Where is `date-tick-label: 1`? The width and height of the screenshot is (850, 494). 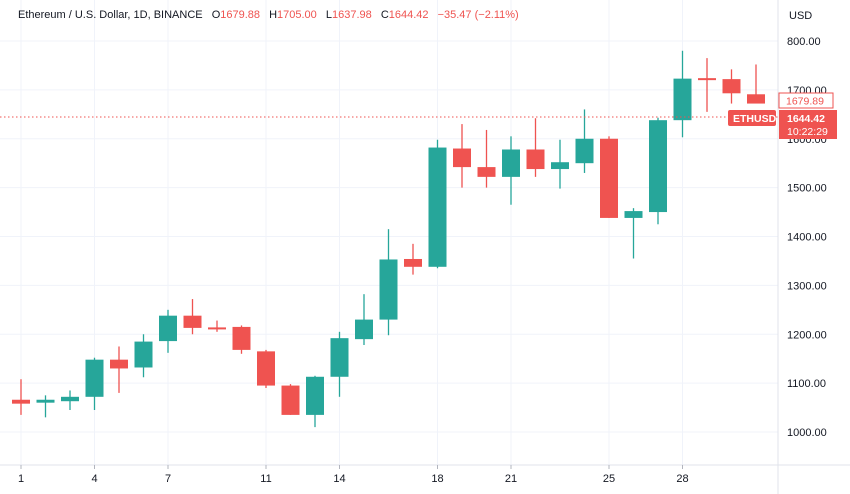 date-tick-label: 1 is located at coordinates (21, 479).